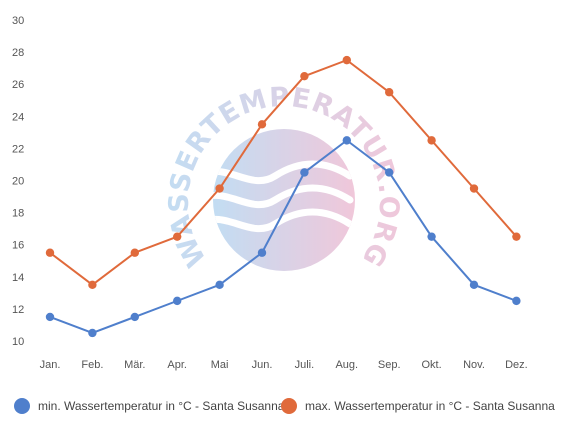 The height and width of the screenshot is (431, 566). What do you see at coordinates (289, 406) in the screenshot?
I see `legend-marker-max` at bounding box center [289, 406].